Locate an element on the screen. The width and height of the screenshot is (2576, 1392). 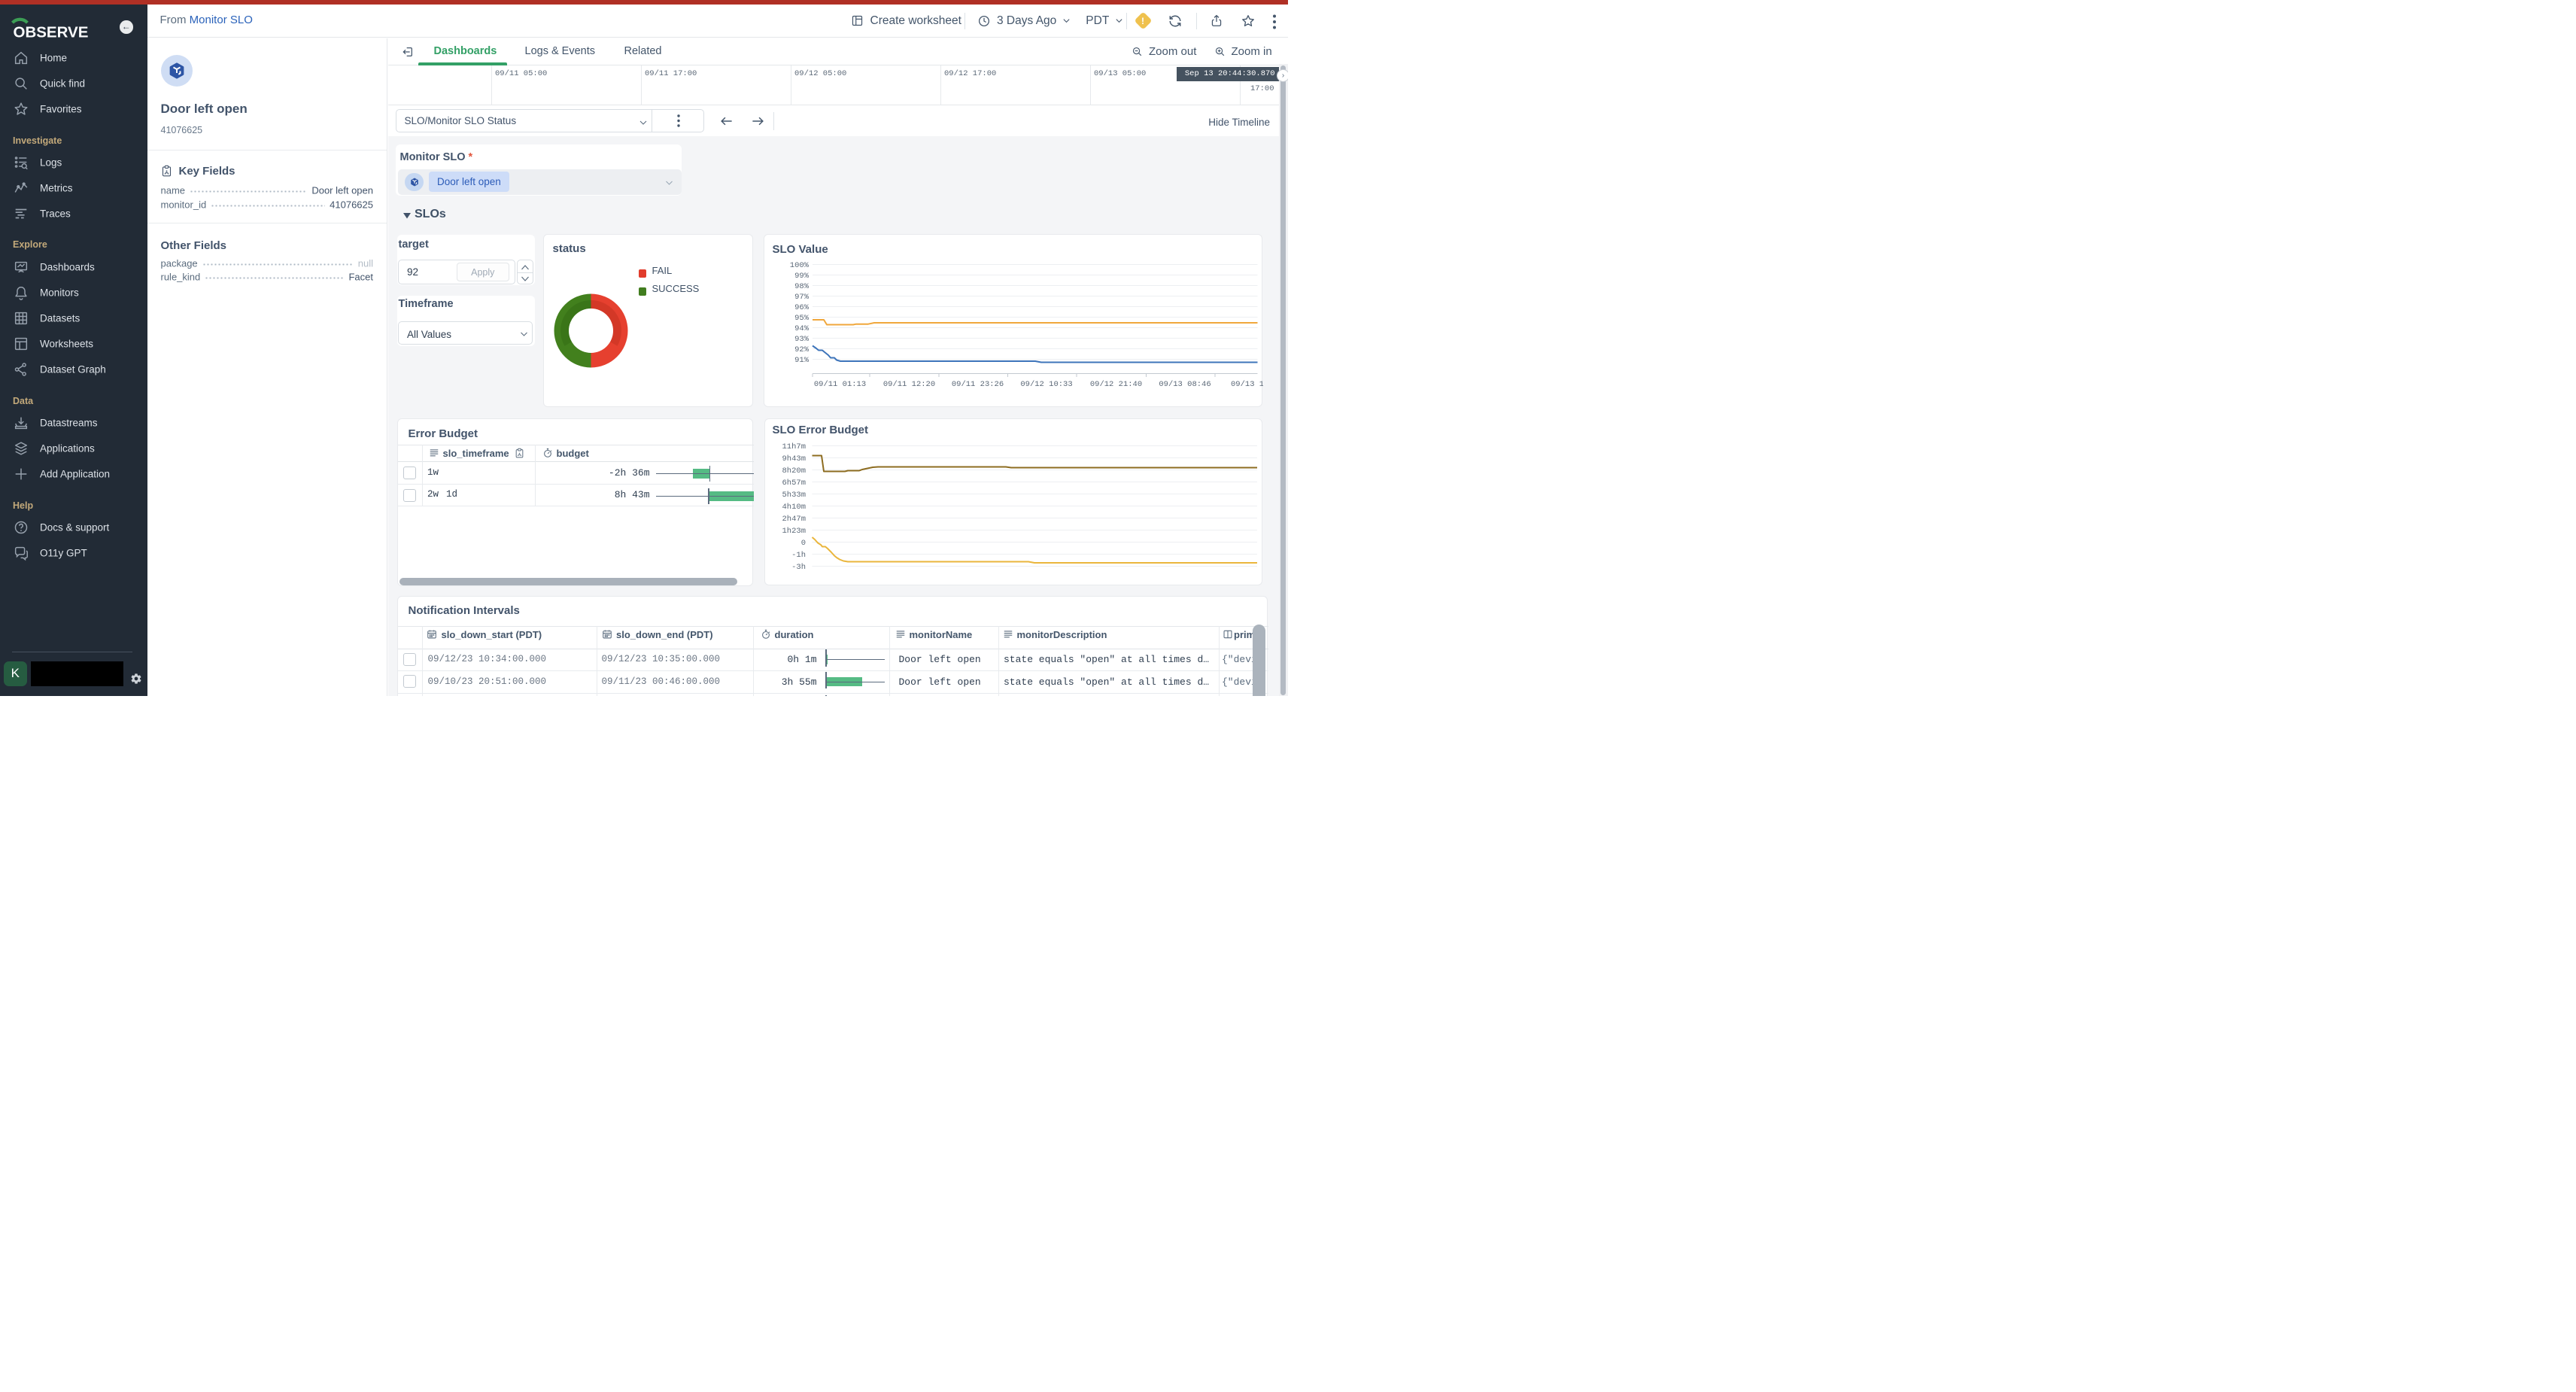
svg-text: 97% is located at coordinates (802, 297).